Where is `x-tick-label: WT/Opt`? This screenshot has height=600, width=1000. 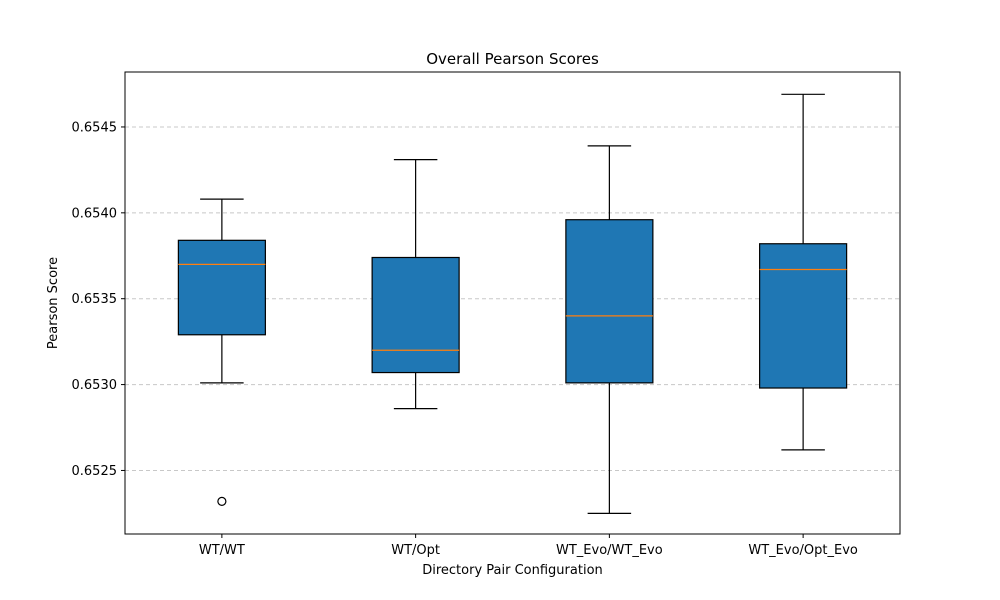
x-tick-label: WT/Opt is located at coordinates (415, 550).